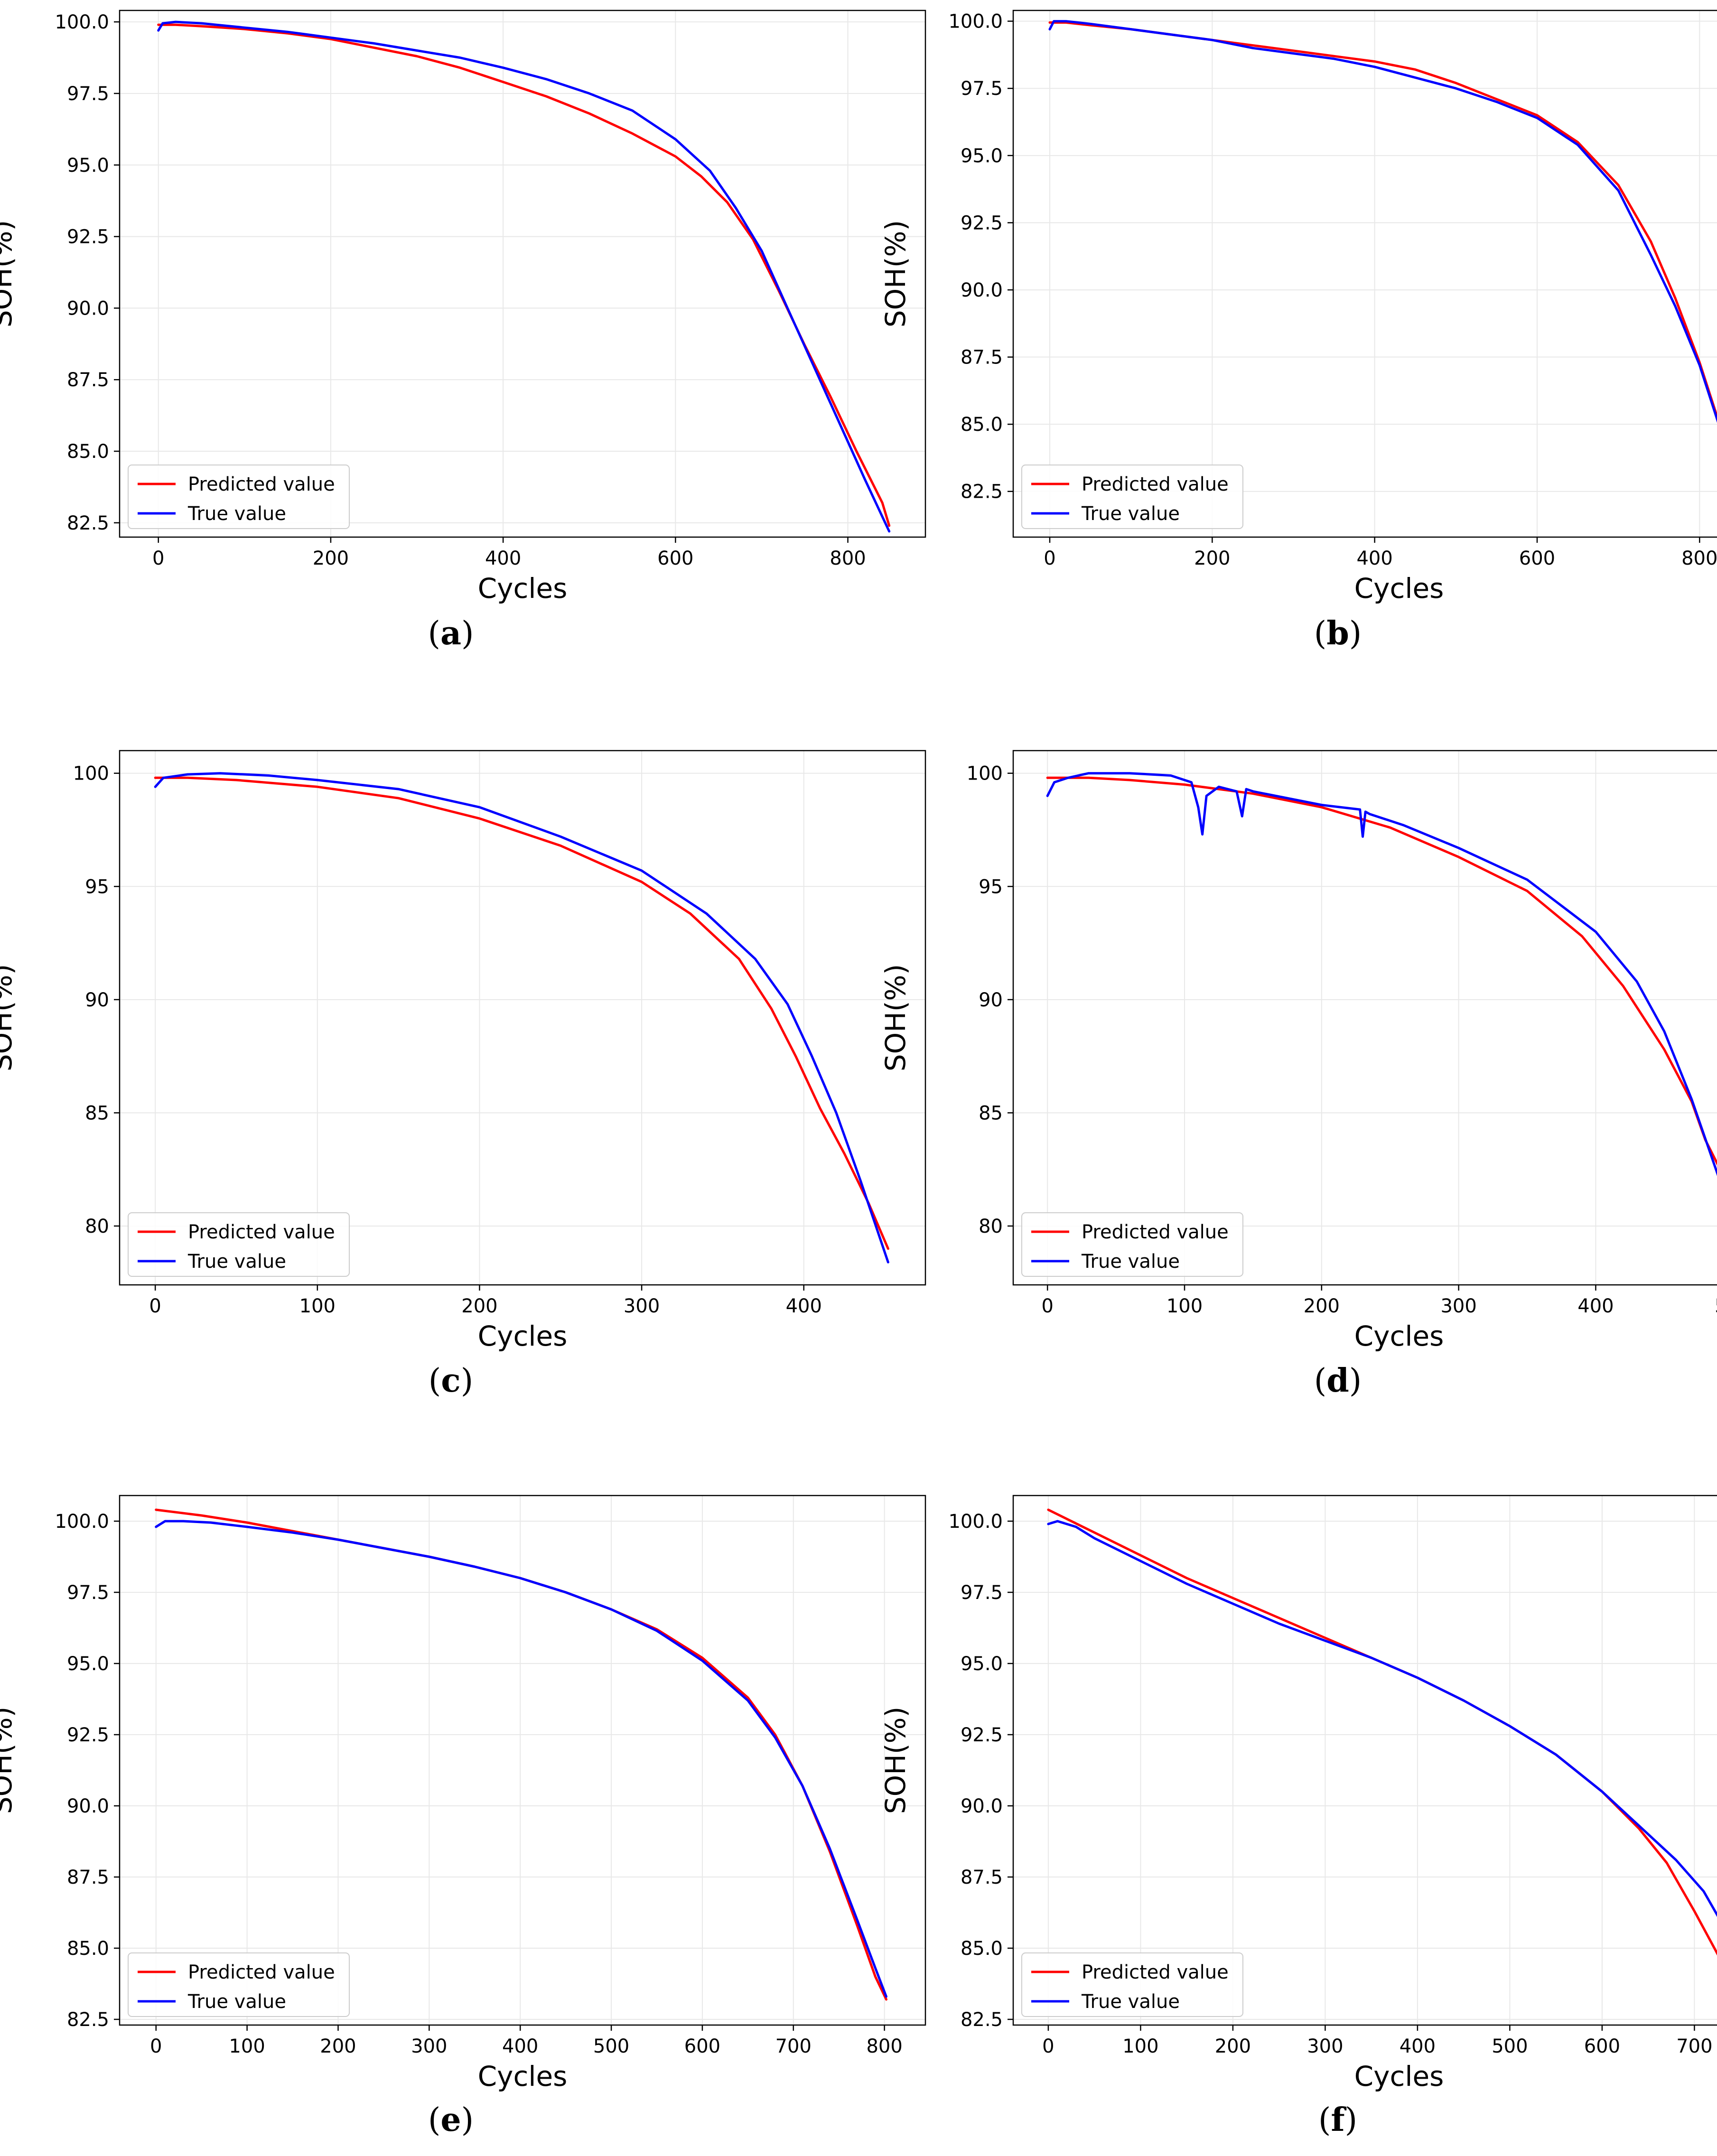 This screenshot has height=2156, width=1717. What do you see at coordinates (1716, 1306) in the screenshot?
I see `x-tick-label: 500` at bounding box center [1716, 1306].